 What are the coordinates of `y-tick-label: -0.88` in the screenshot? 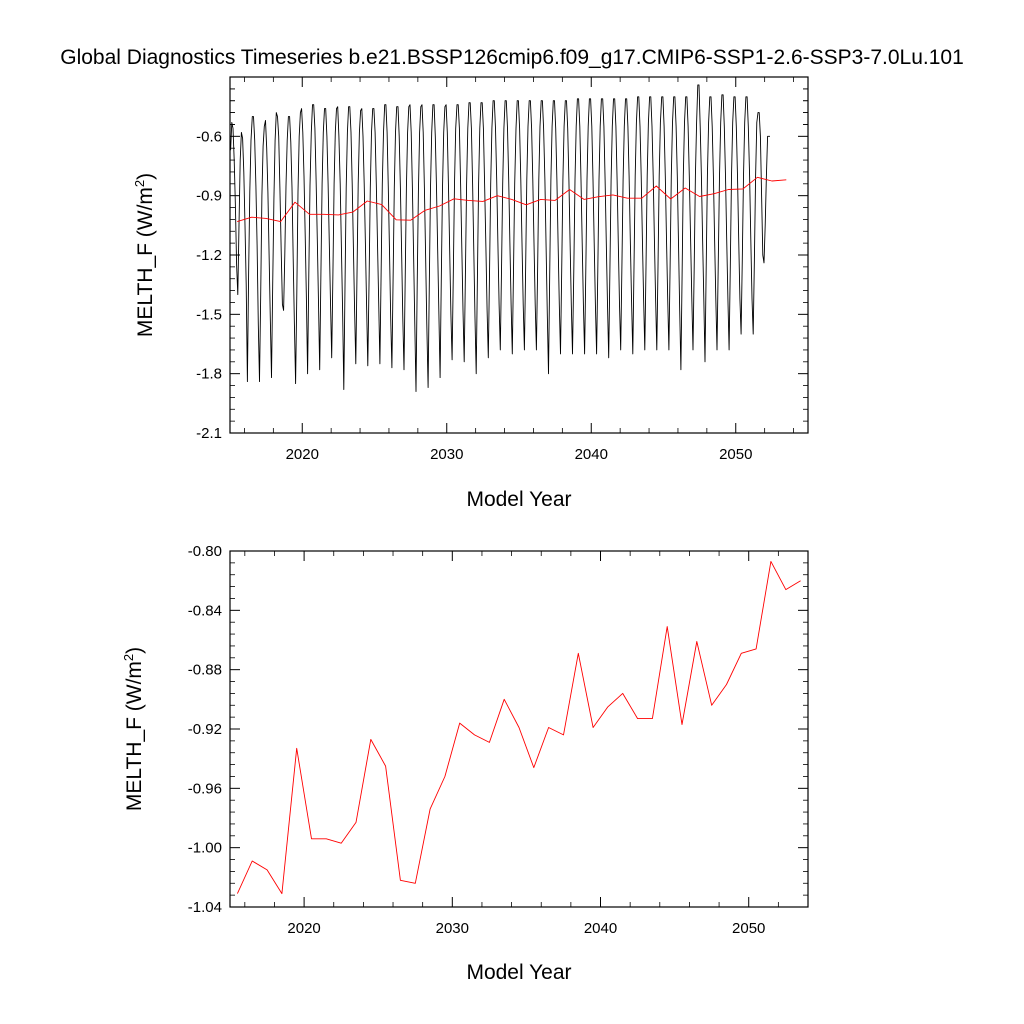 It's located at (205, 670).